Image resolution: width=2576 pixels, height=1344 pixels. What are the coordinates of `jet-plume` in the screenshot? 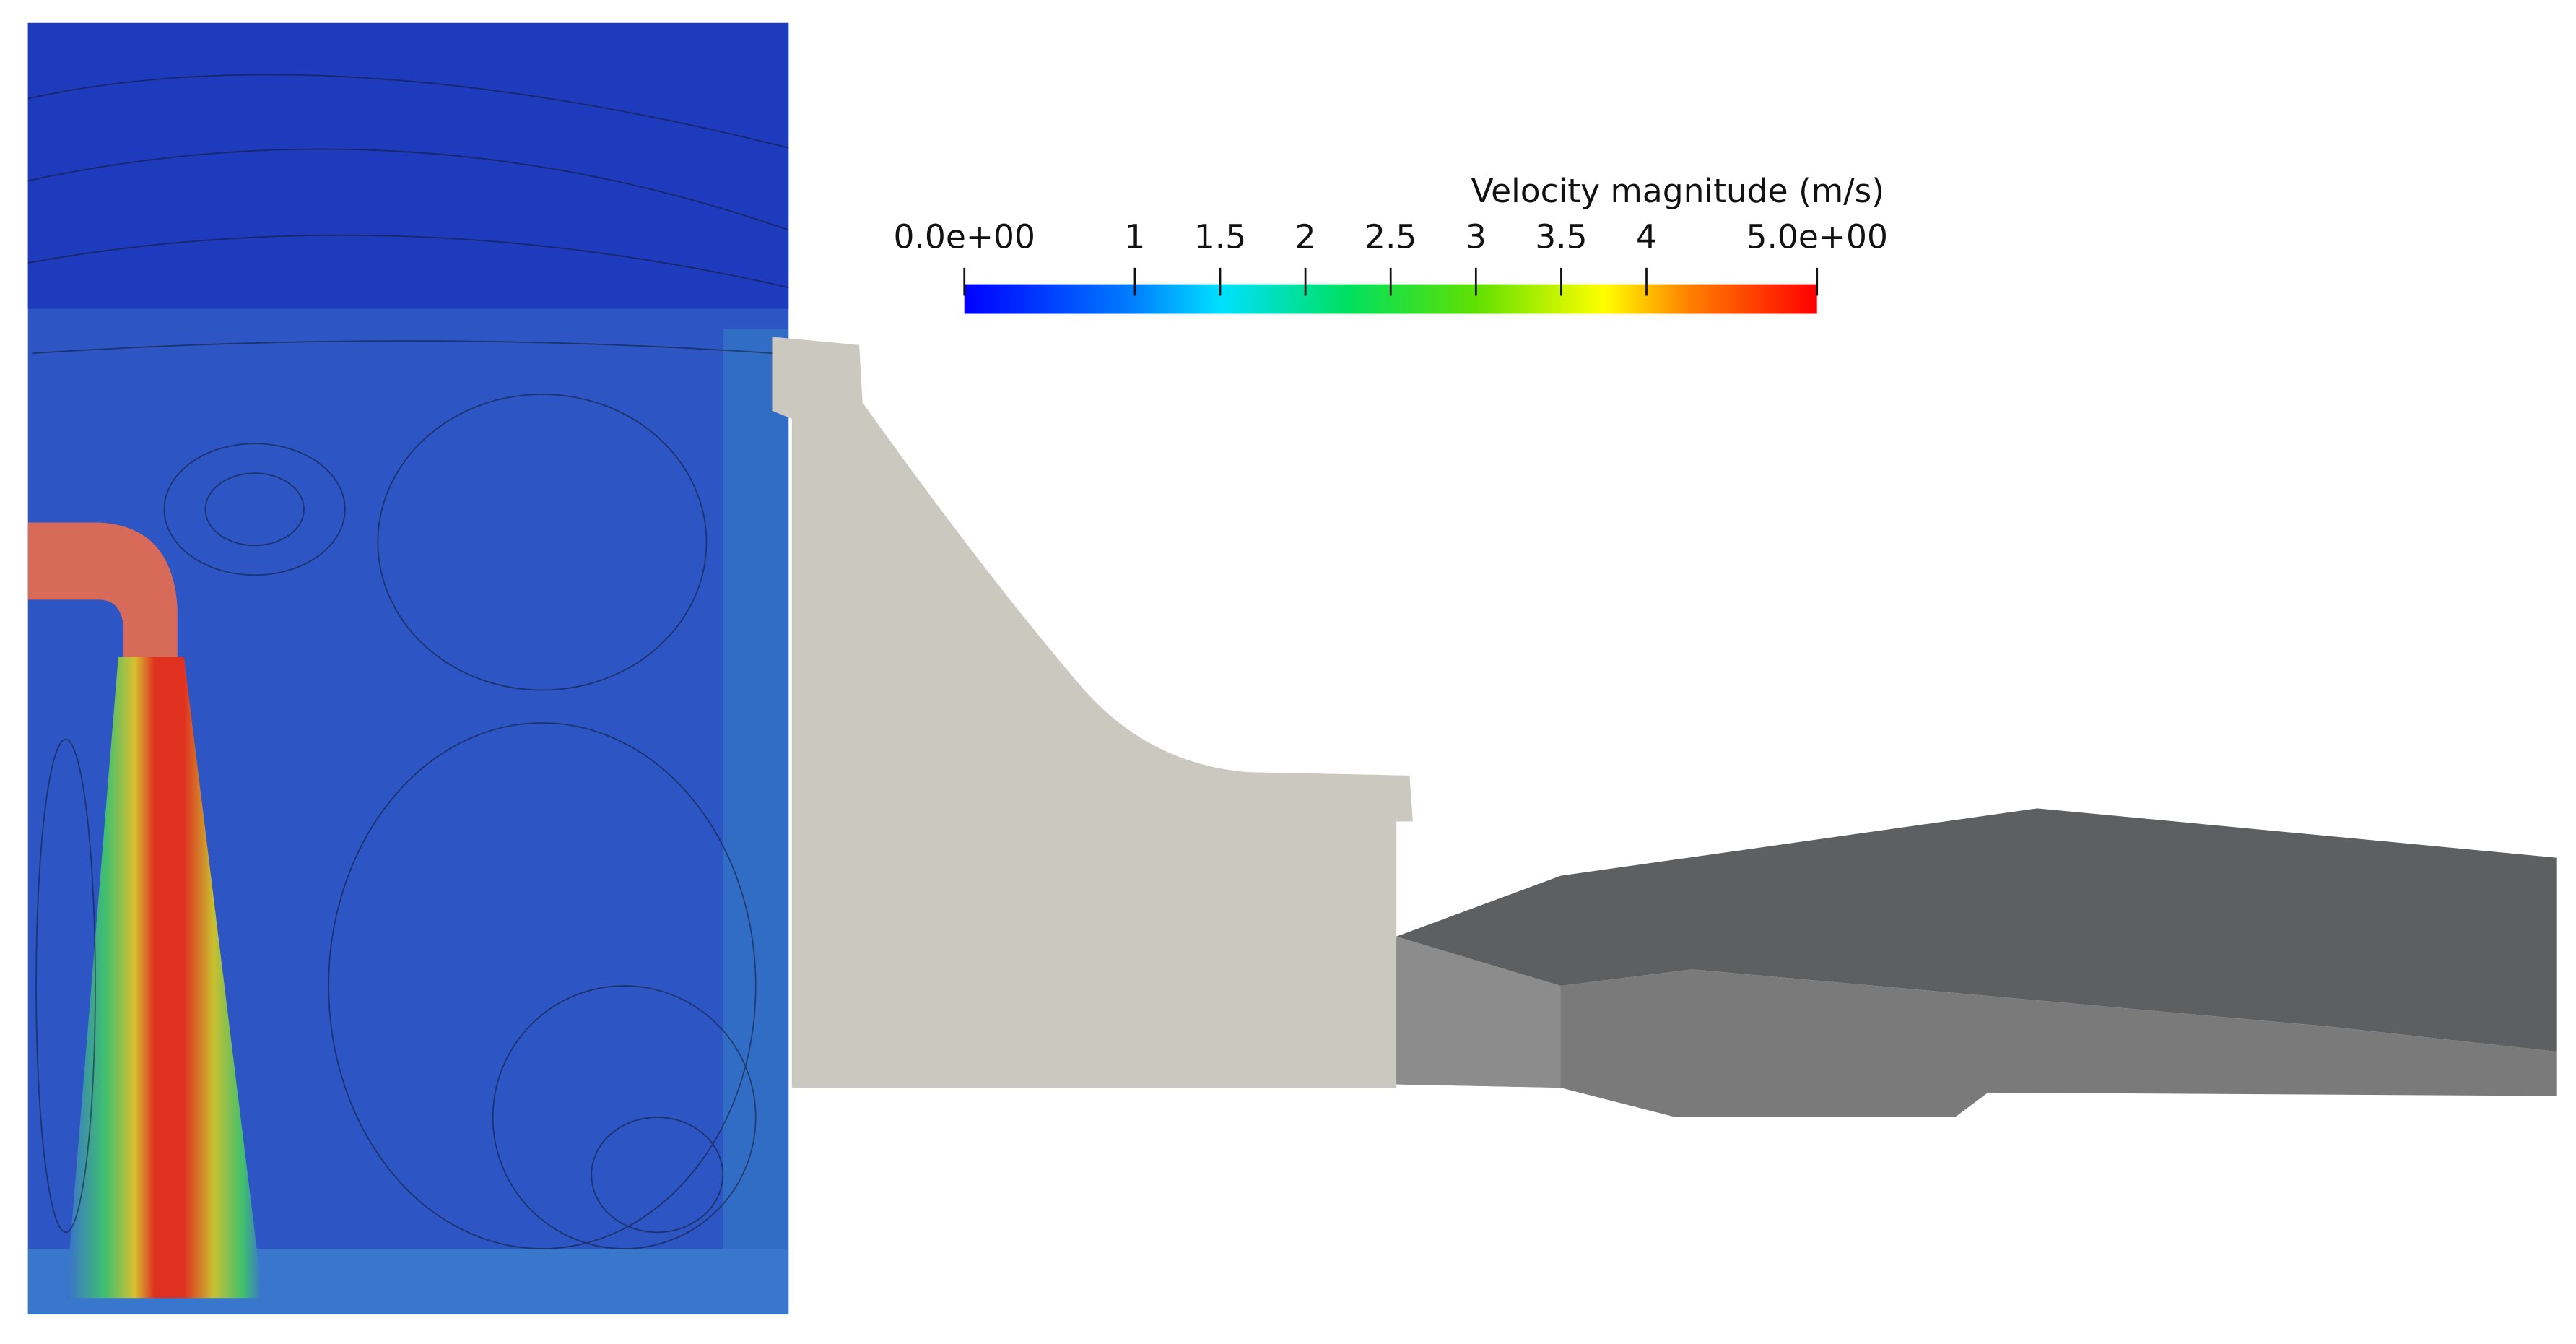 It's located at (165, 978).